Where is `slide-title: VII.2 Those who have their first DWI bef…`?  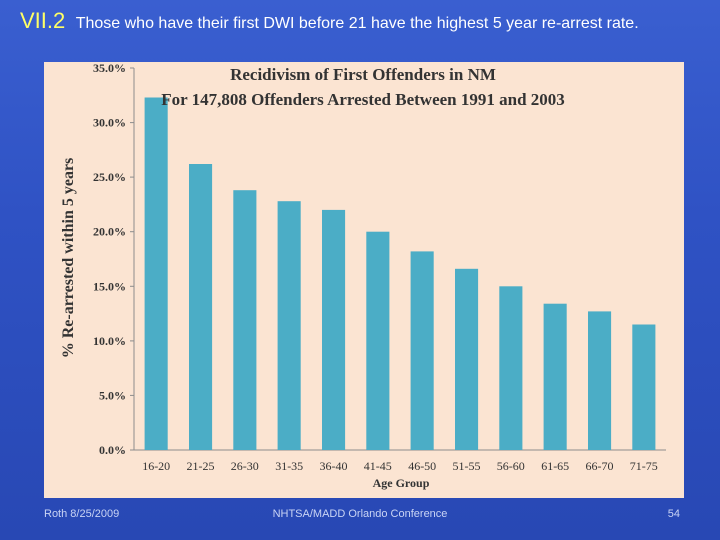 slide-title: VII.2 Those who have their first DWI bef… is located at coordinates (370, 21).